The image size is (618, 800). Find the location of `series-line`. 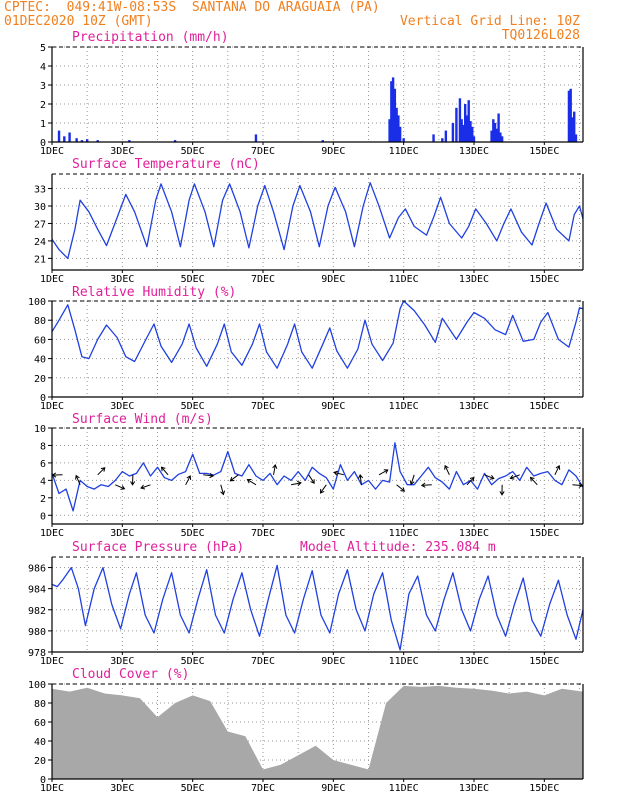

series-line is located at coordinates (317, 607).